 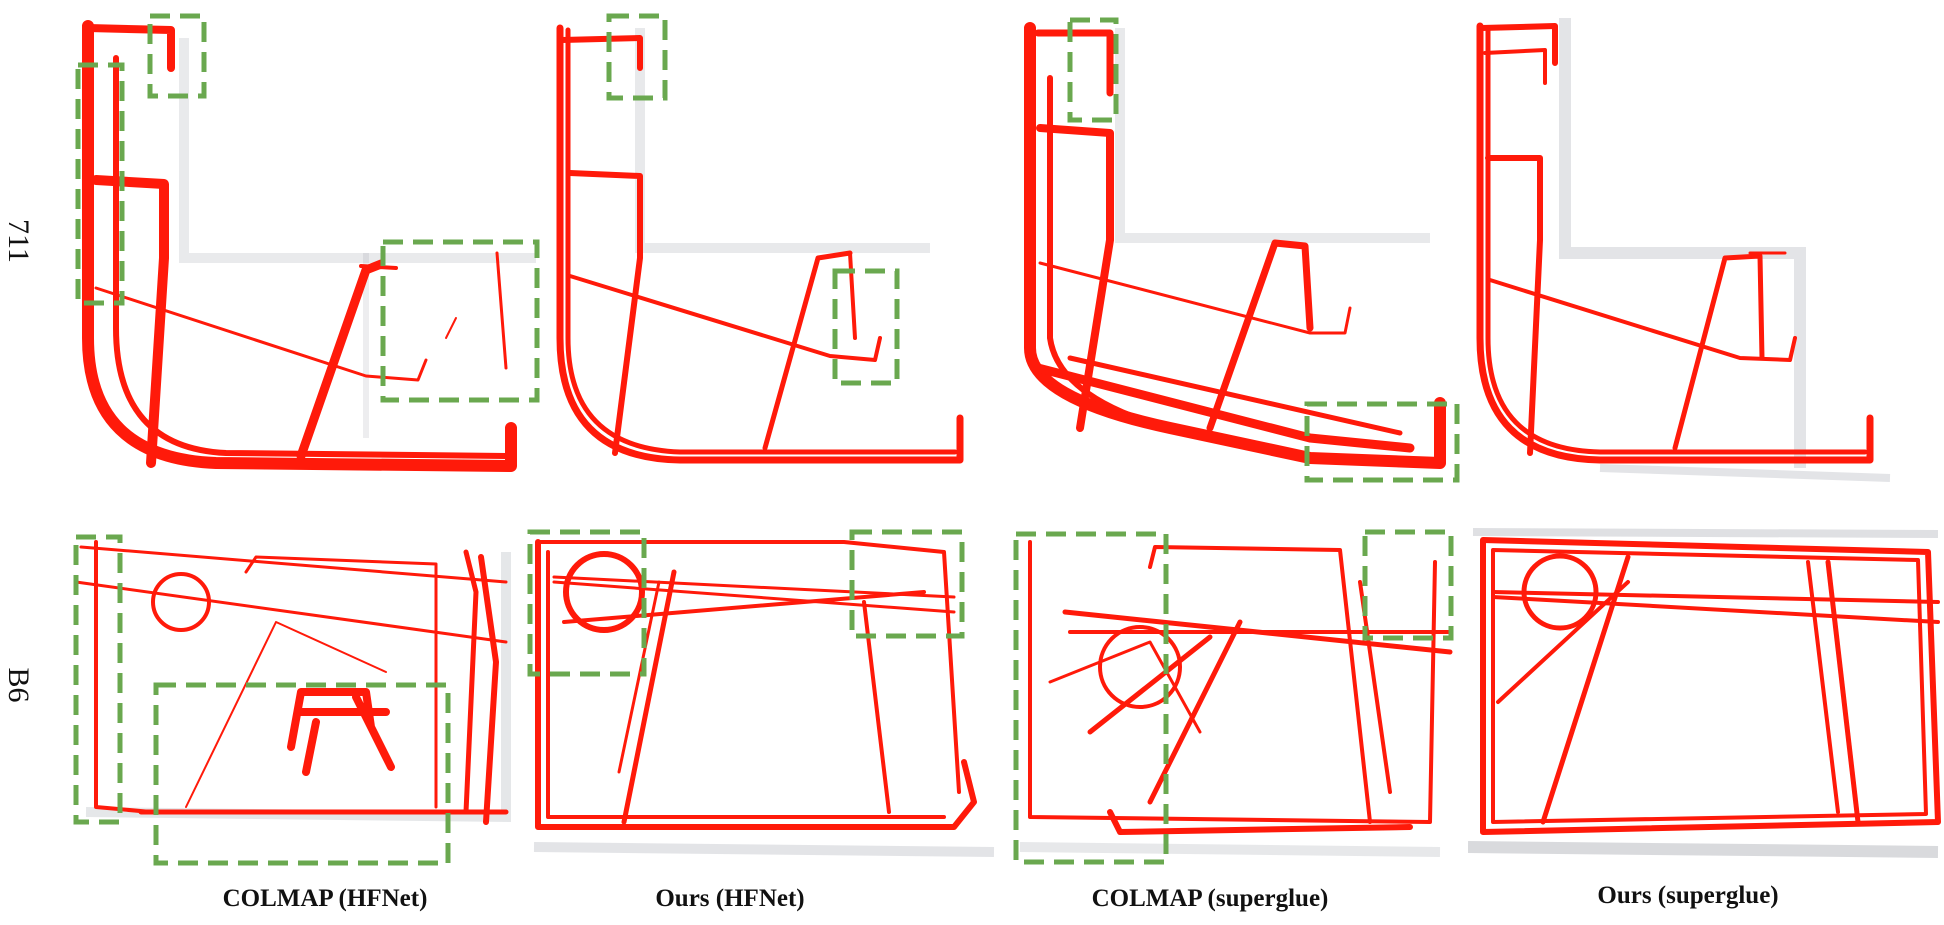 I want to click on panel-b6-colmap-hfnet, so click(x=291, y=694).